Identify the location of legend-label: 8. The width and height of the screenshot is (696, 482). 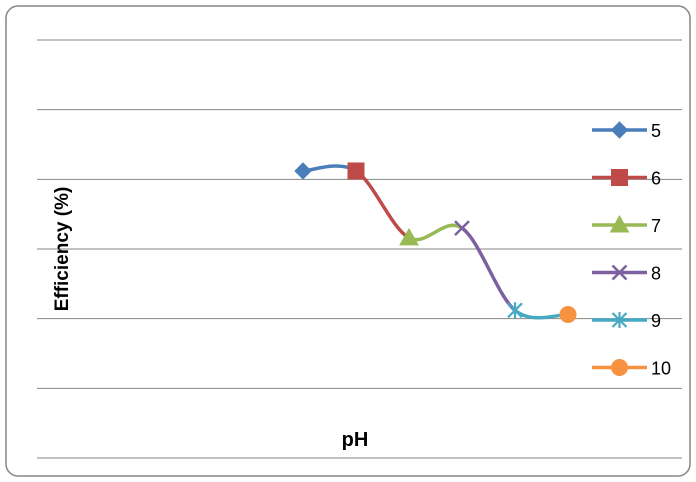
(656, 274).